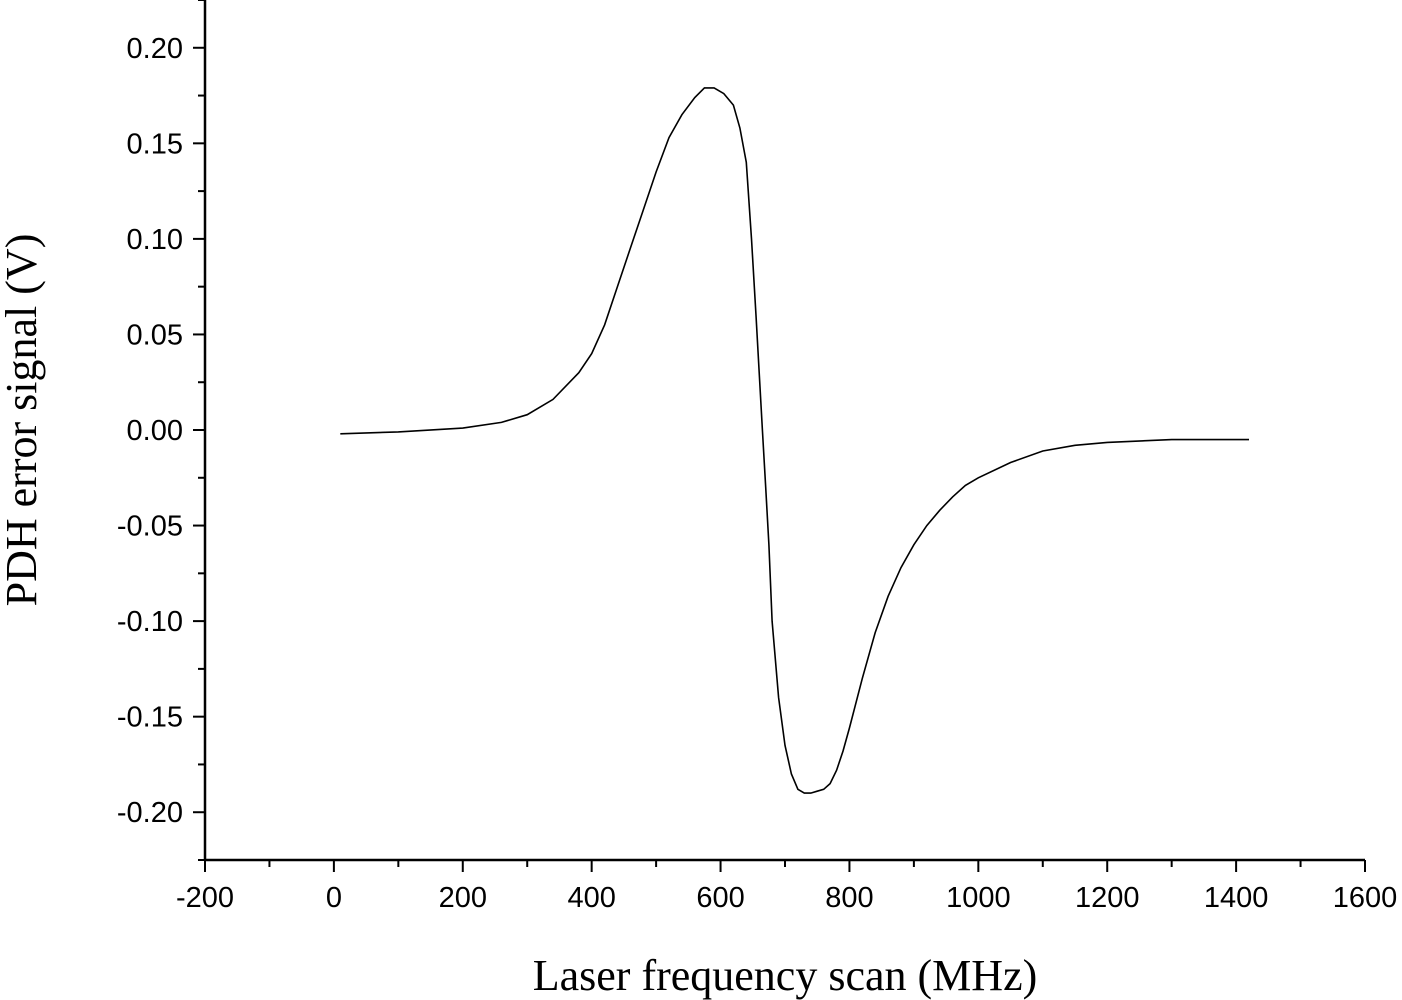  What do you see at coordinates (155, 49) in the screenshot?
I see `y-tick-label: 0.20` at bounding box center [155, 49].